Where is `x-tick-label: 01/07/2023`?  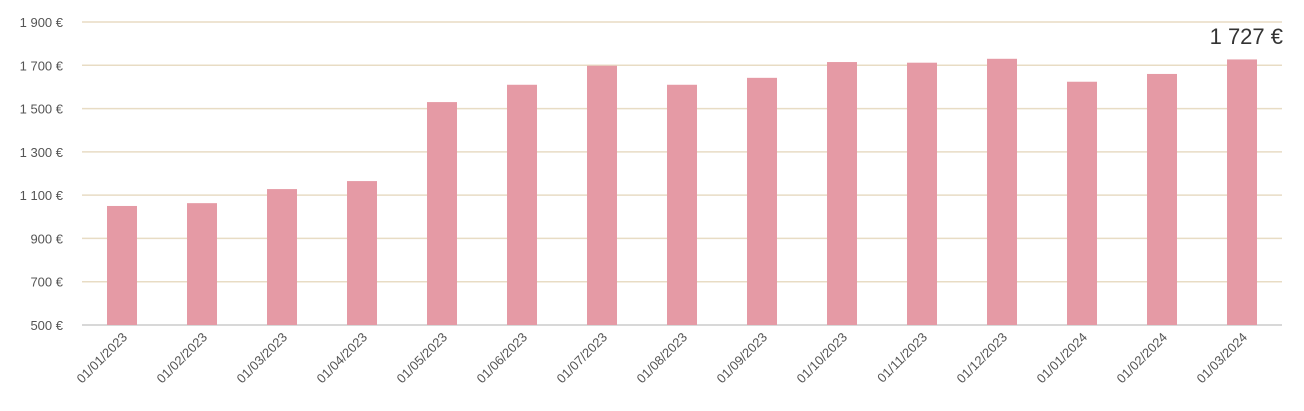
x-tick-label: 01/07/2023 is located at coordinates (581, 358).